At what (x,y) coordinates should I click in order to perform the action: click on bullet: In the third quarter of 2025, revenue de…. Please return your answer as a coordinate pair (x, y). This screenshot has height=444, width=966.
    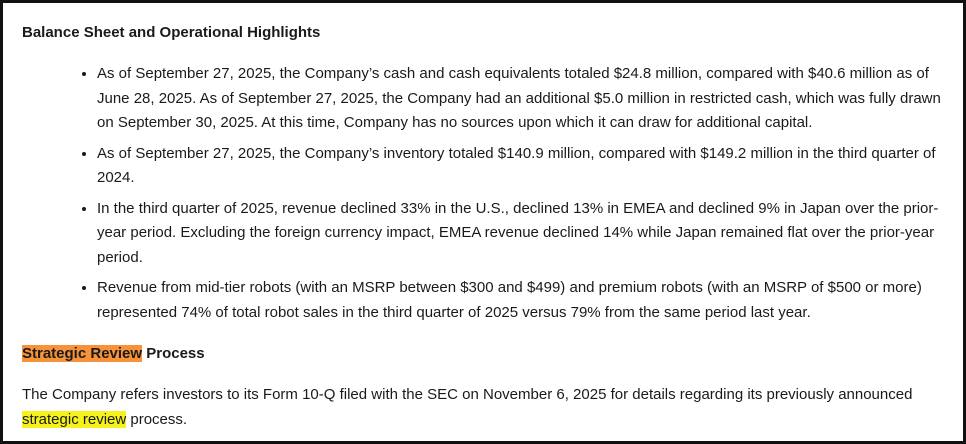
    Looking at the image, I should click on (524, 234).